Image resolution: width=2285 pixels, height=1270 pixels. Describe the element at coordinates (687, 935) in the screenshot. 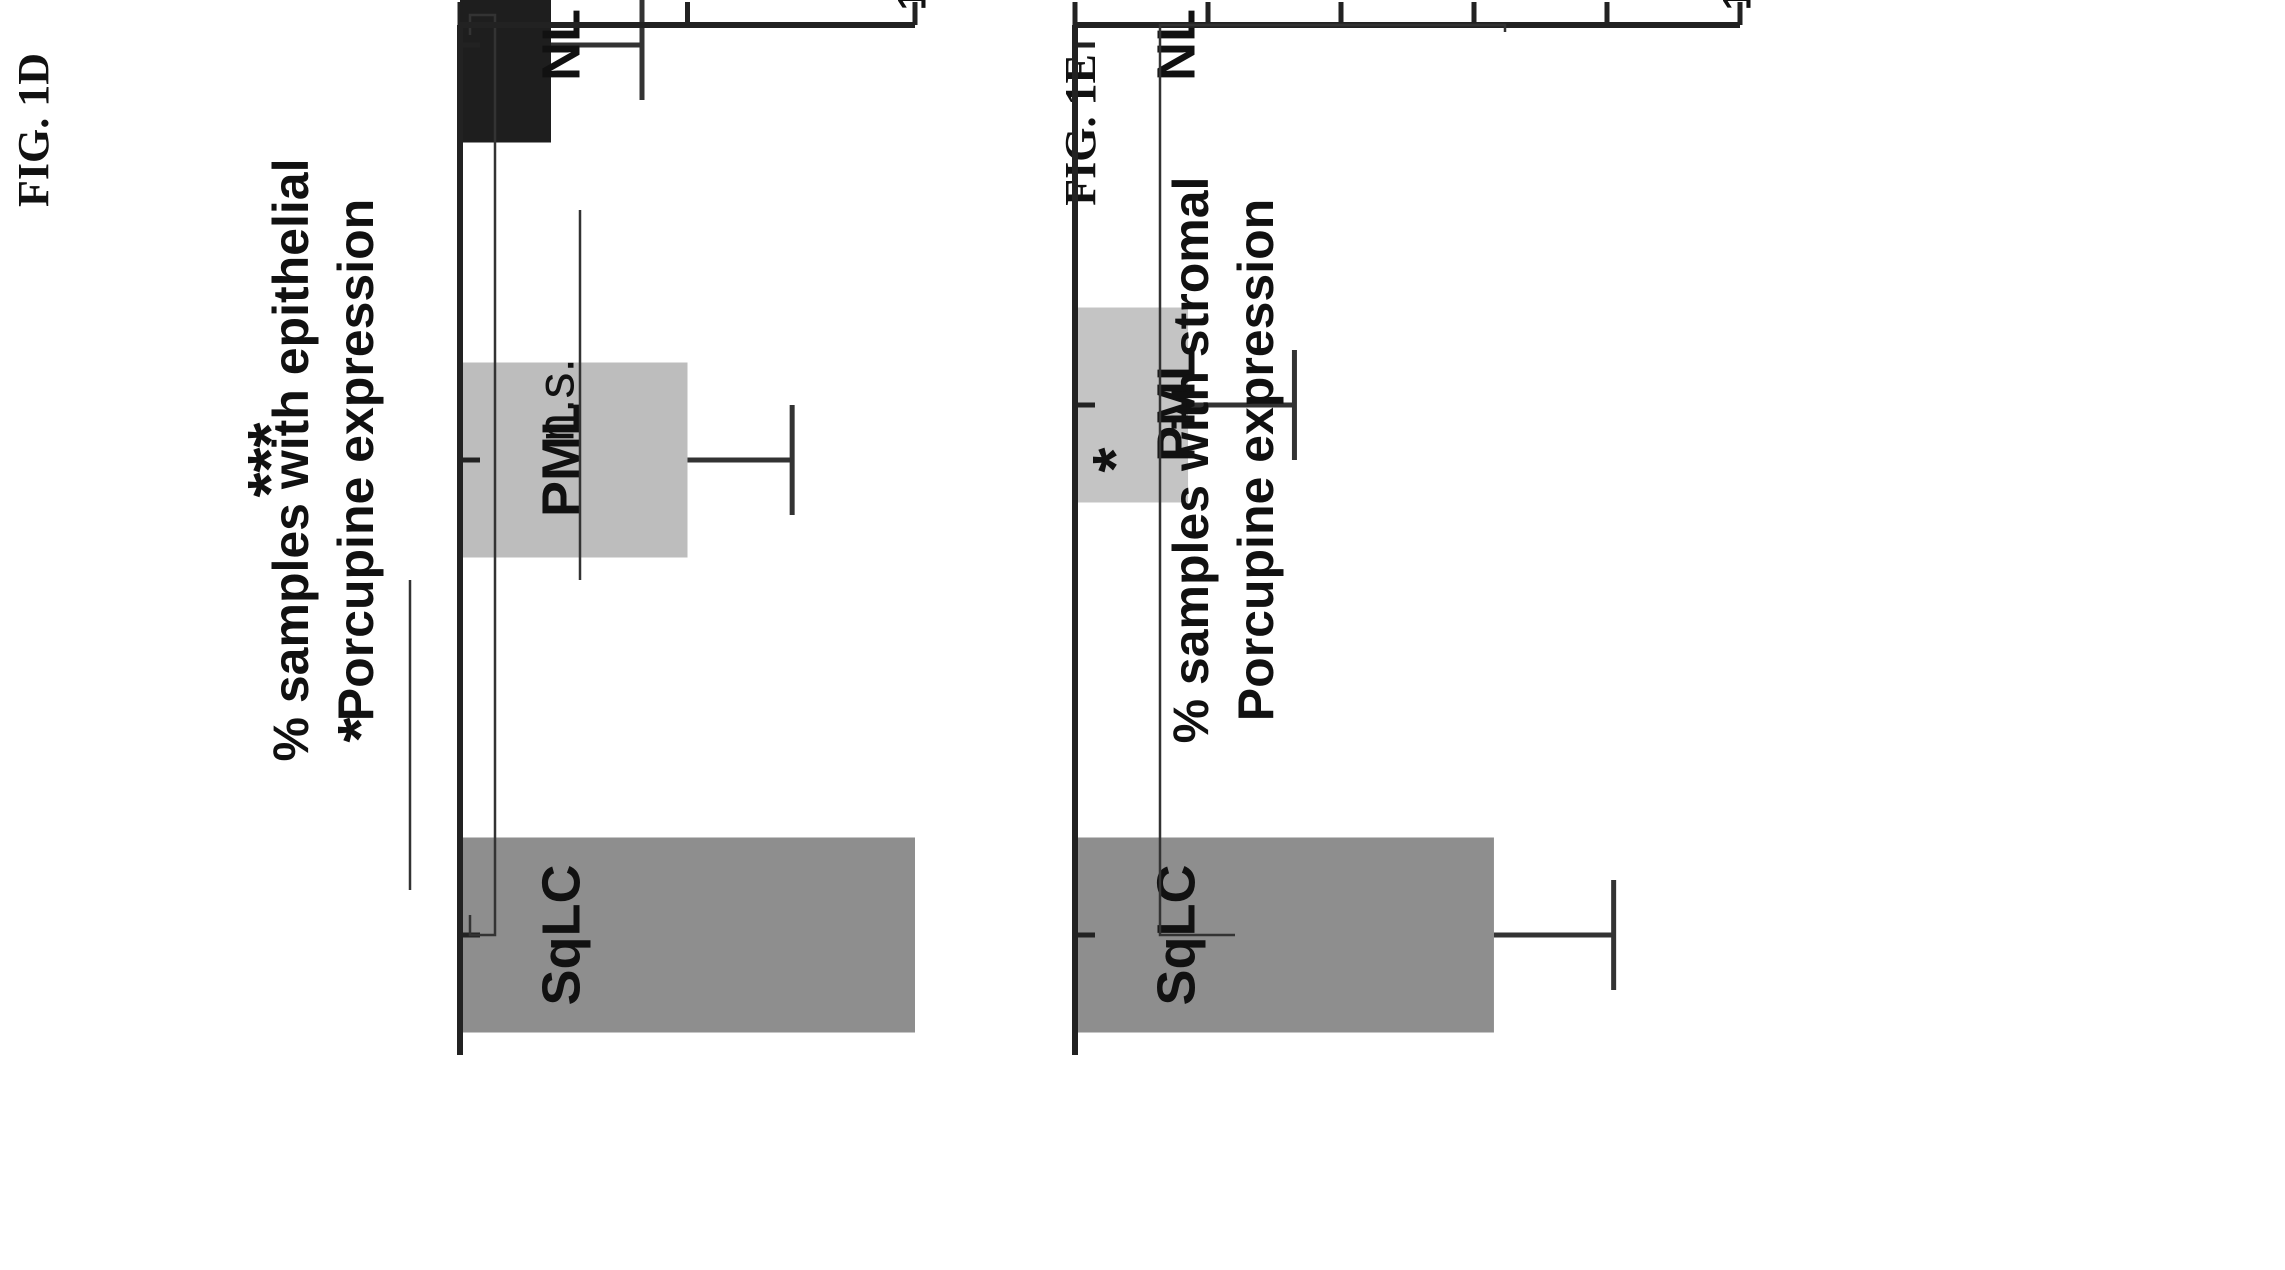

I see `bar-1d-SqLC` at that location.